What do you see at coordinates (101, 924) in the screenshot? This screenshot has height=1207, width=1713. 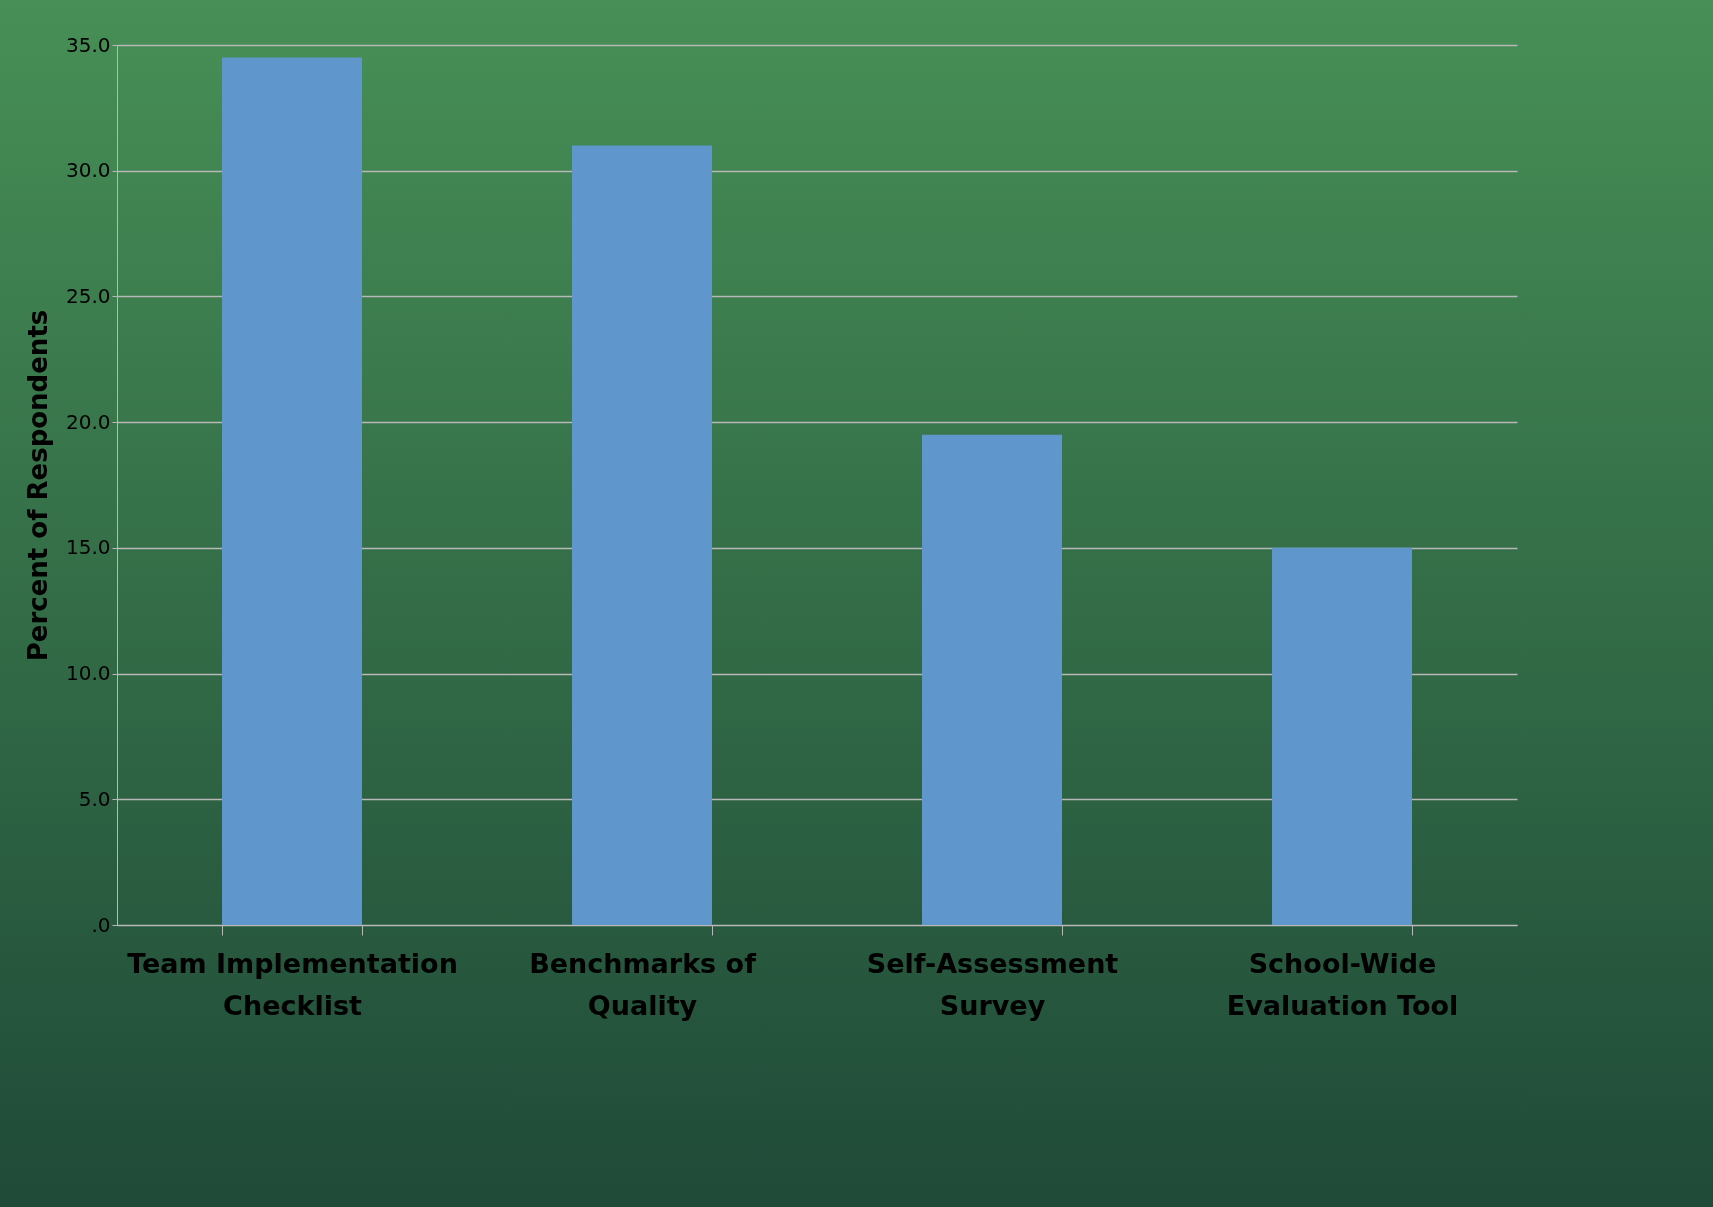 I see `y-tick-label: .0` at bounding box center [101, 924].